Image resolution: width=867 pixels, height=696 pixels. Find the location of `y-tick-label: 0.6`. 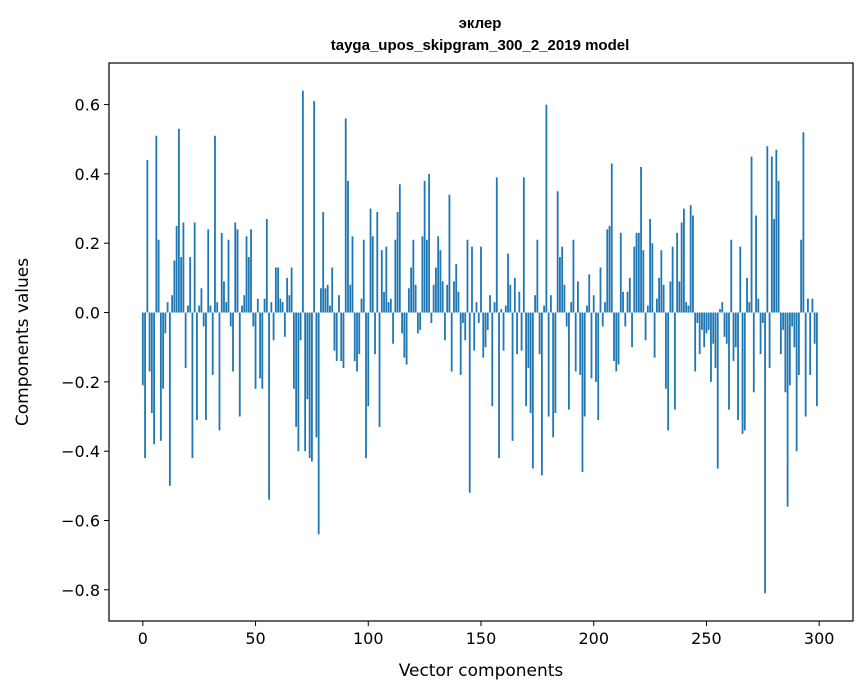

y-tick-label: 0.6 is located at coordinates (87, 105).